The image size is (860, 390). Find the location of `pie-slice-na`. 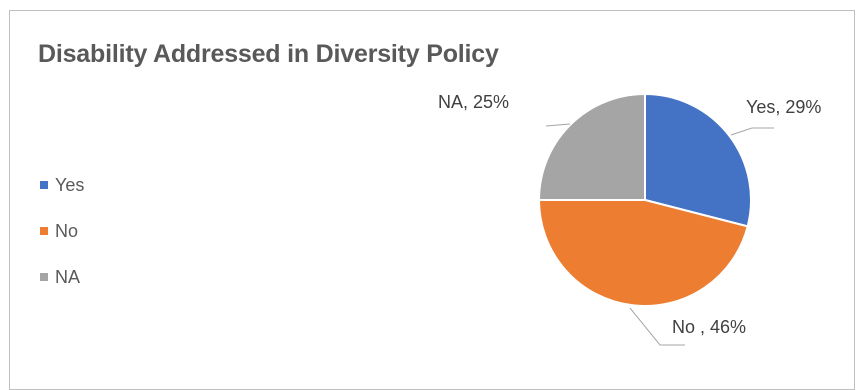

pie-slice-na is located at coordinates (591, 146).